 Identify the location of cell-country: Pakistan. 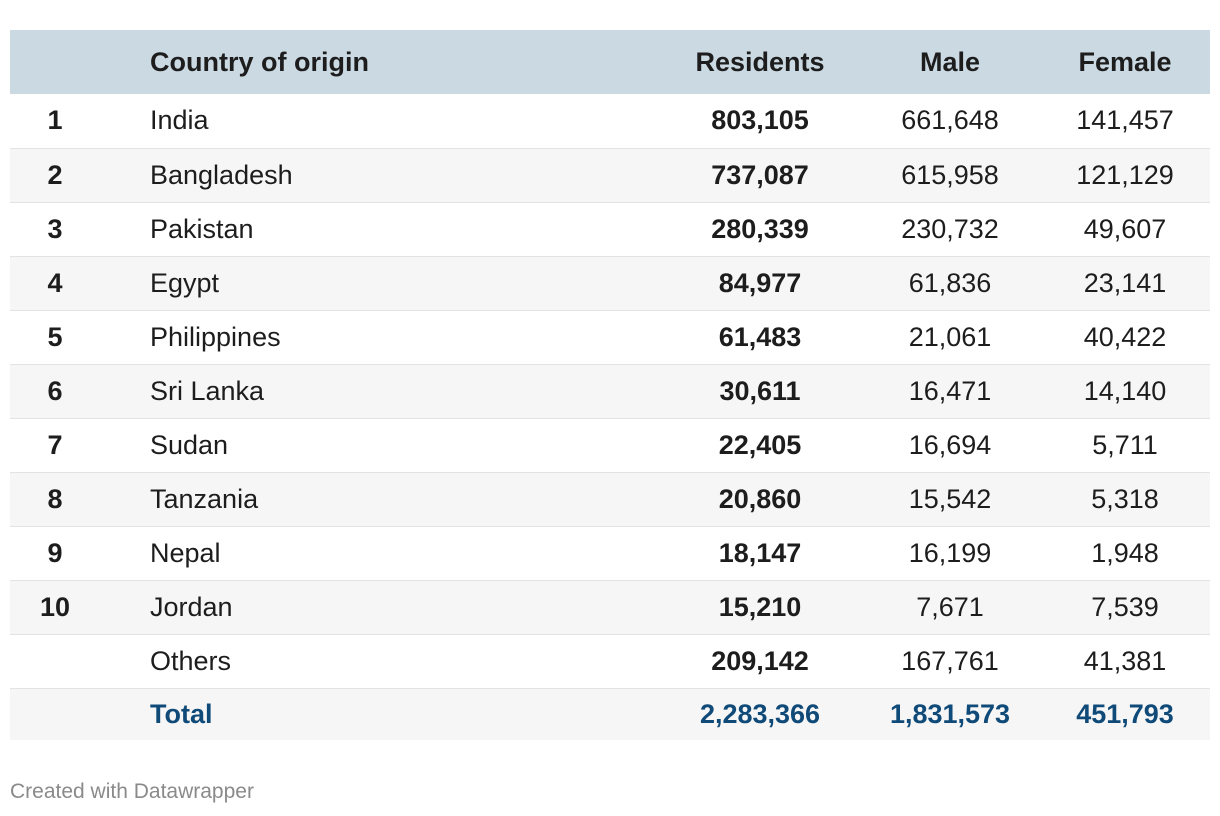
(202, 228).